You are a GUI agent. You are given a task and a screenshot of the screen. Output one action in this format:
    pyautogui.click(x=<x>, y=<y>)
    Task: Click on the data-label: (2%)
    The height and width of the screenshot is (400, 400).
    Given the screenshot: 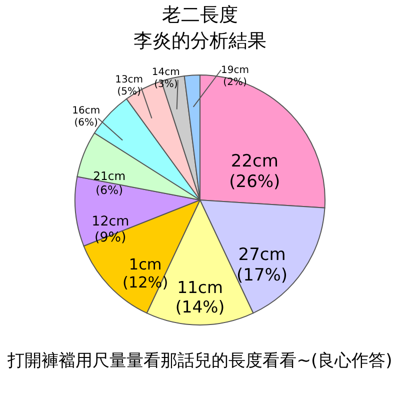 What is the action you would take?
    pyautogui.click(x=235, y=82)
    